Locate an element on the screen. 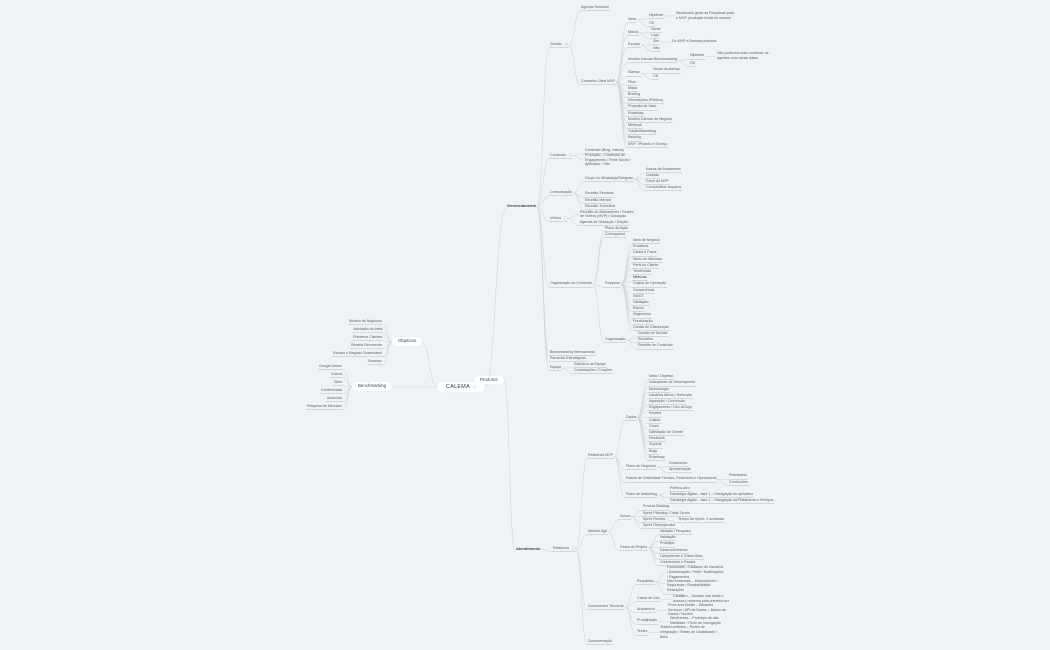  node-sprint-review: Sprint Review is located at coordinates (654, 520).